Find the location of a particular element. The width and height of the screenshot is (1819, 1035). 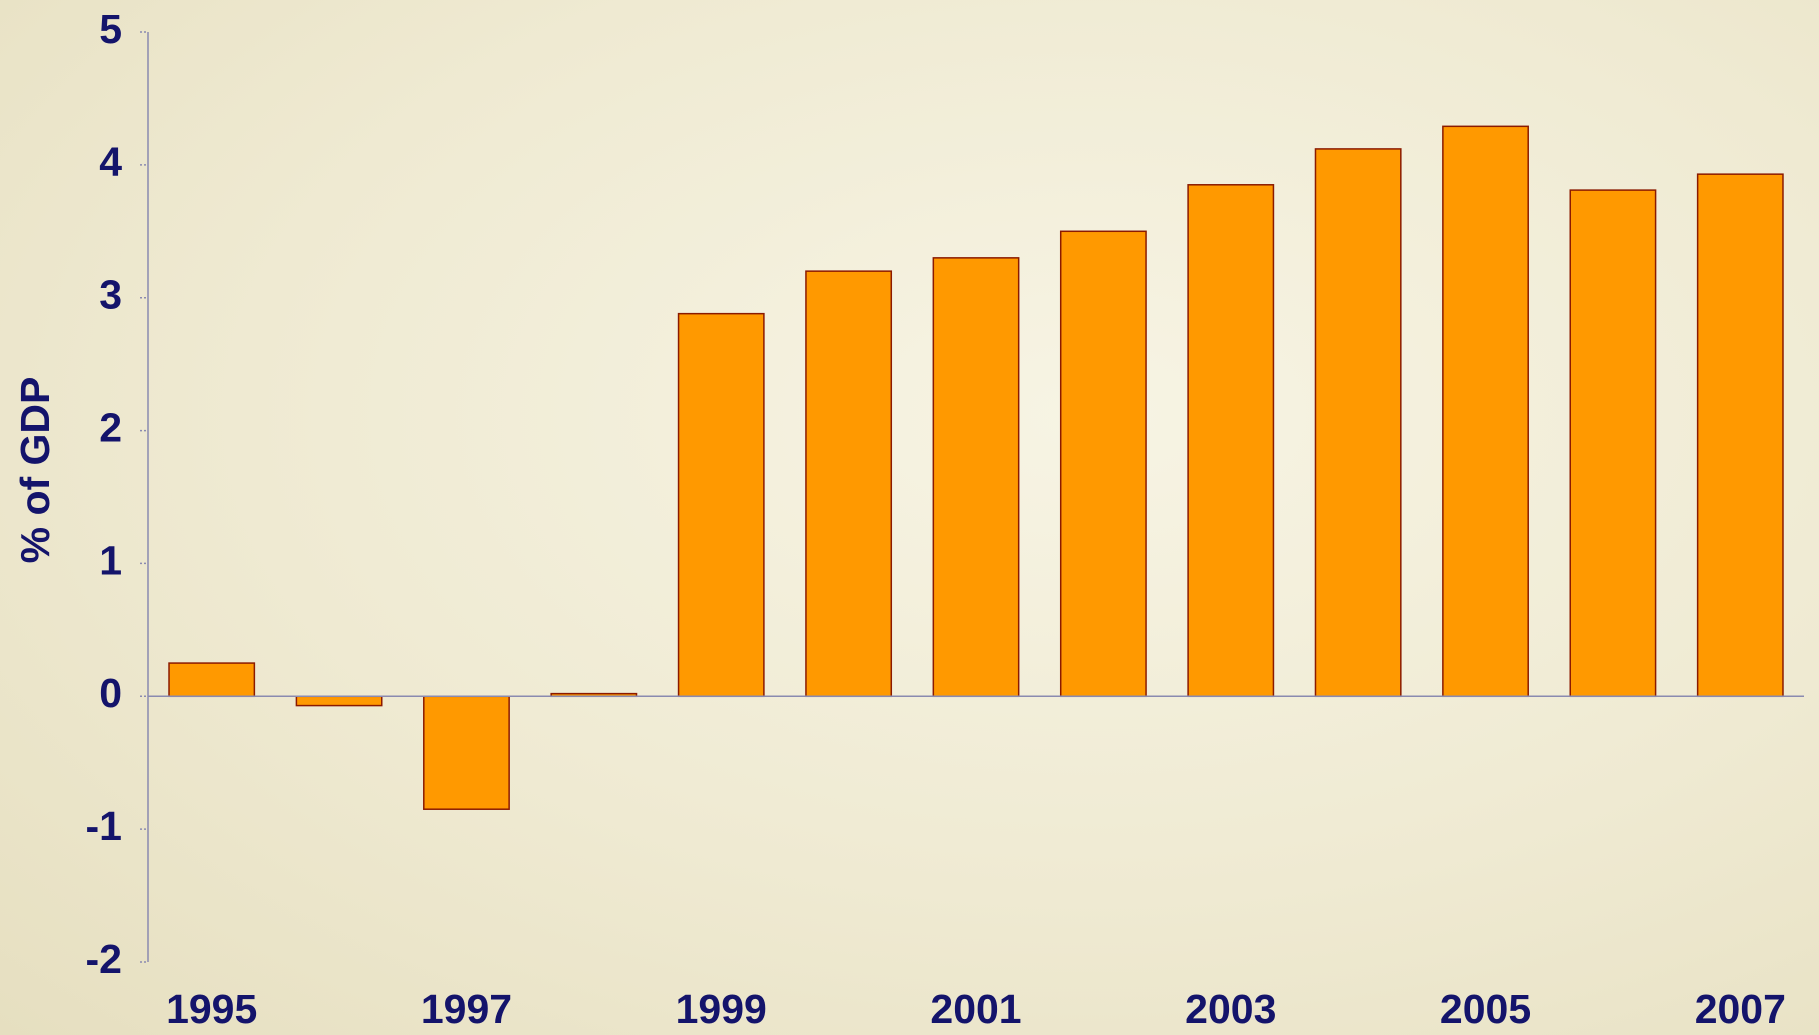

y-tick-label: 3 is located at coordinates (110, 295).